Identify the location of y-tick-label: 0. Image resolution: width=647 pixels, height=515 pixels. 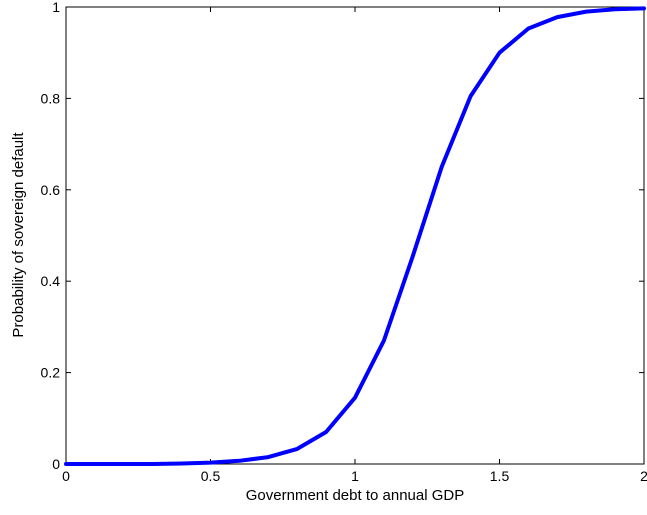
(56, 464).